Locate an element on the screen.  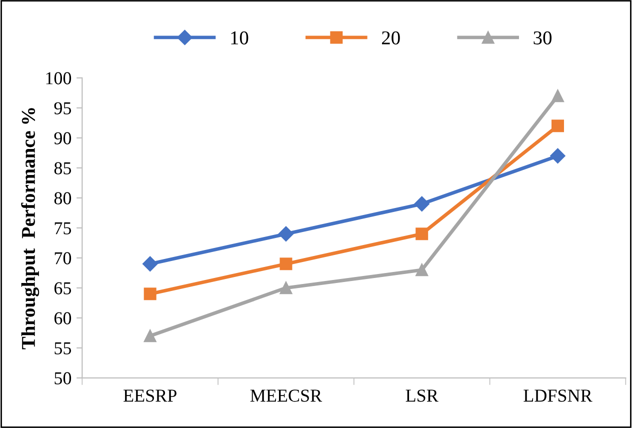
y-axis-title: Throughput Performance % is located at coordinates (30, 229).